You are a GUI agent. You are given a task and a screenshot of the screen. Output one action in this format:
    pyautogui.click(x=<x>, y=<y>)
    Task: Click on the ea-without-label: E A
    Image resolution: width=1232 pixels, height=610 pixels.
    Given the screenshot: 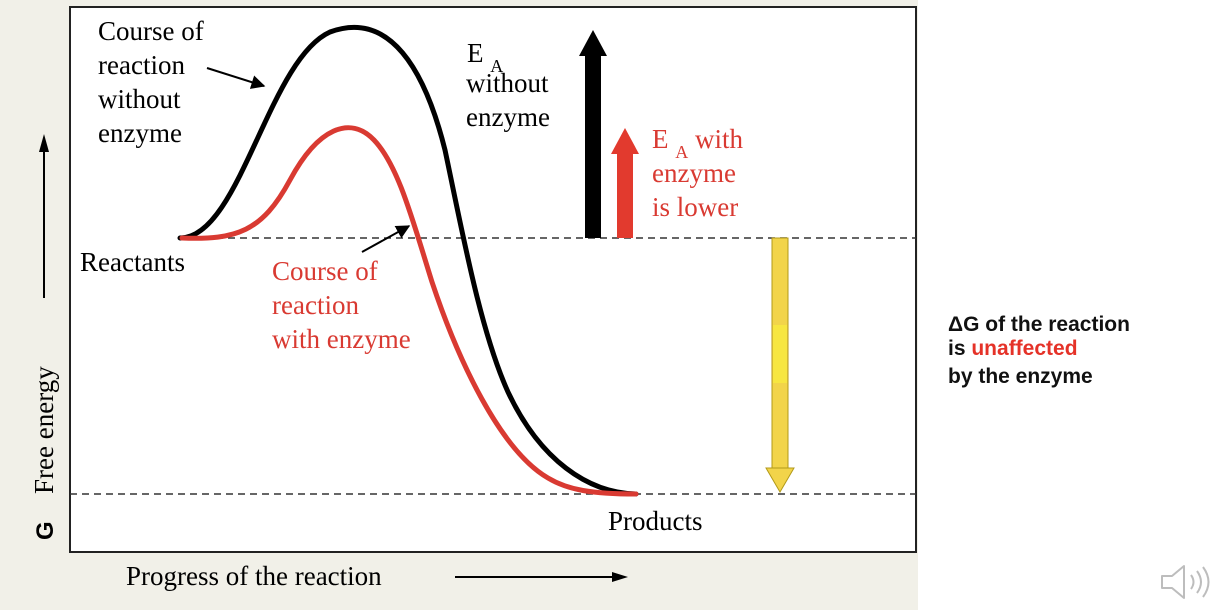 What is the action you would take?
    pyautogui.click(x=485, y=57)
    